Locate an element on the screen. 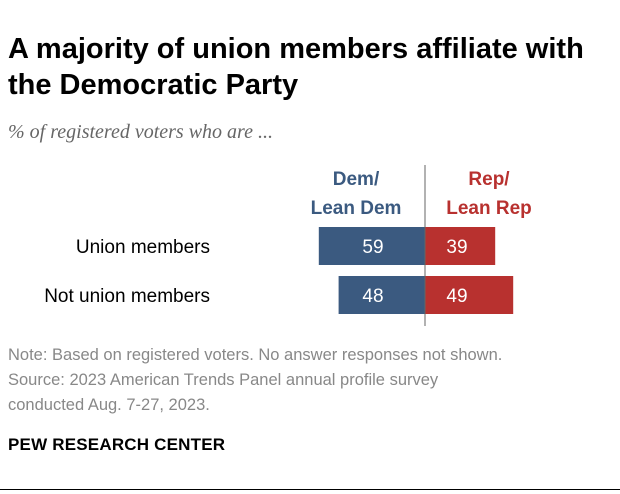 This screenshot has height=494, width=620. dem-value-label: 59 is located at coordinates (372, 247).